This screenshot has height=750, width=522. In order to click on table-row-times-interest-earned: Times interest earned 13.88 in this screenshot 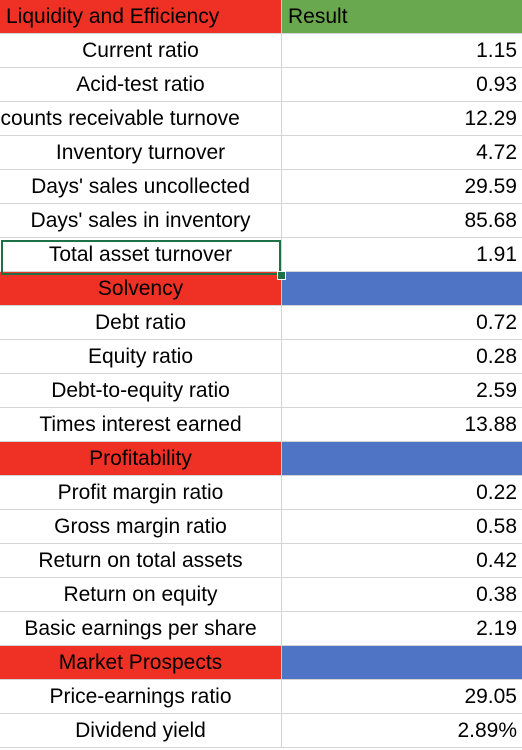, I will do `click(261, 425)`.